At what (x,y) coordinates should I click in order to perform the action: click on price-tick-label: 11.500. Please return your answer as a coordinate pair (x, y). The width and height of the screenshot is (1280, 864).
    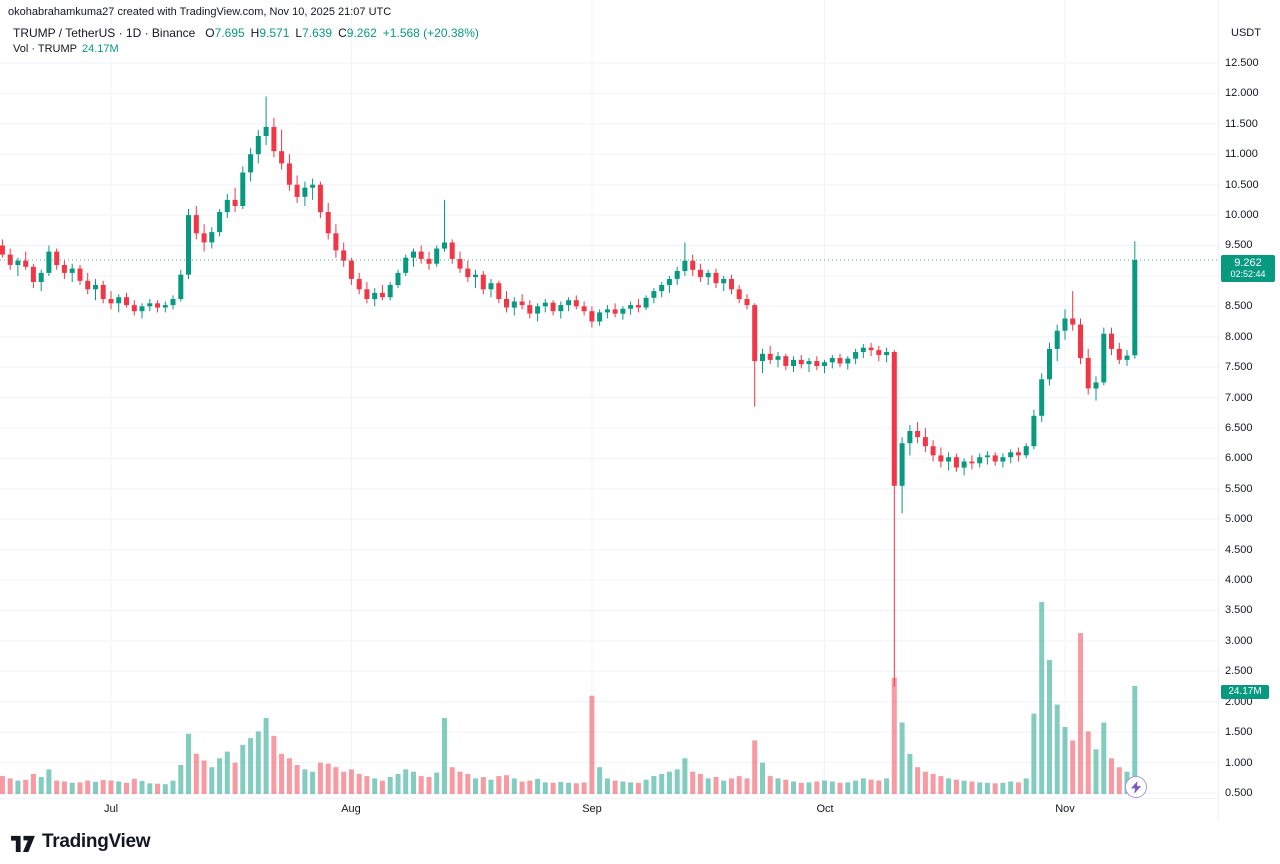
    Looking at the image, I should click on (1241, 124).